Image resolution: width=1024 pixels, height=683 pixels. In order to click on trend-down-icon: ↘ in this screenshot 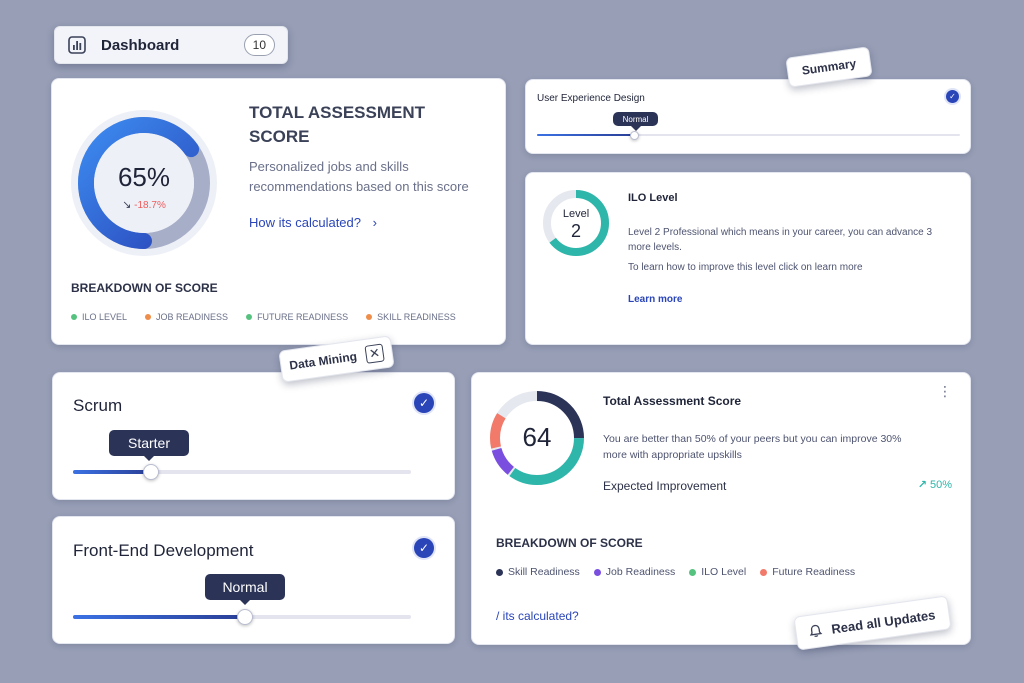, I will do `click(127, 205)`.